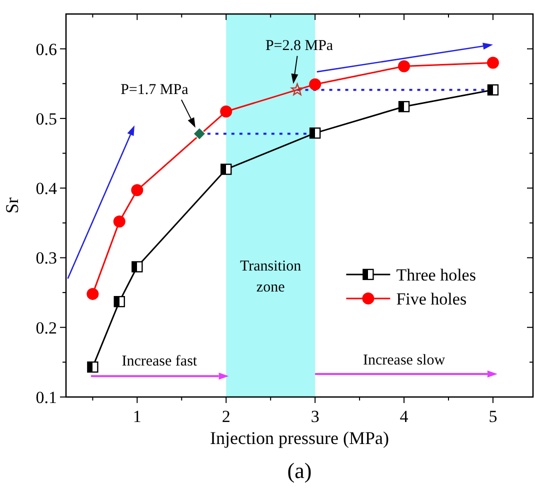  What do you see at coordinates (299, 438) in the screenshot?
I see `x-axis-title: Injection pressure (MPa)` at bounding box center [299, 438].